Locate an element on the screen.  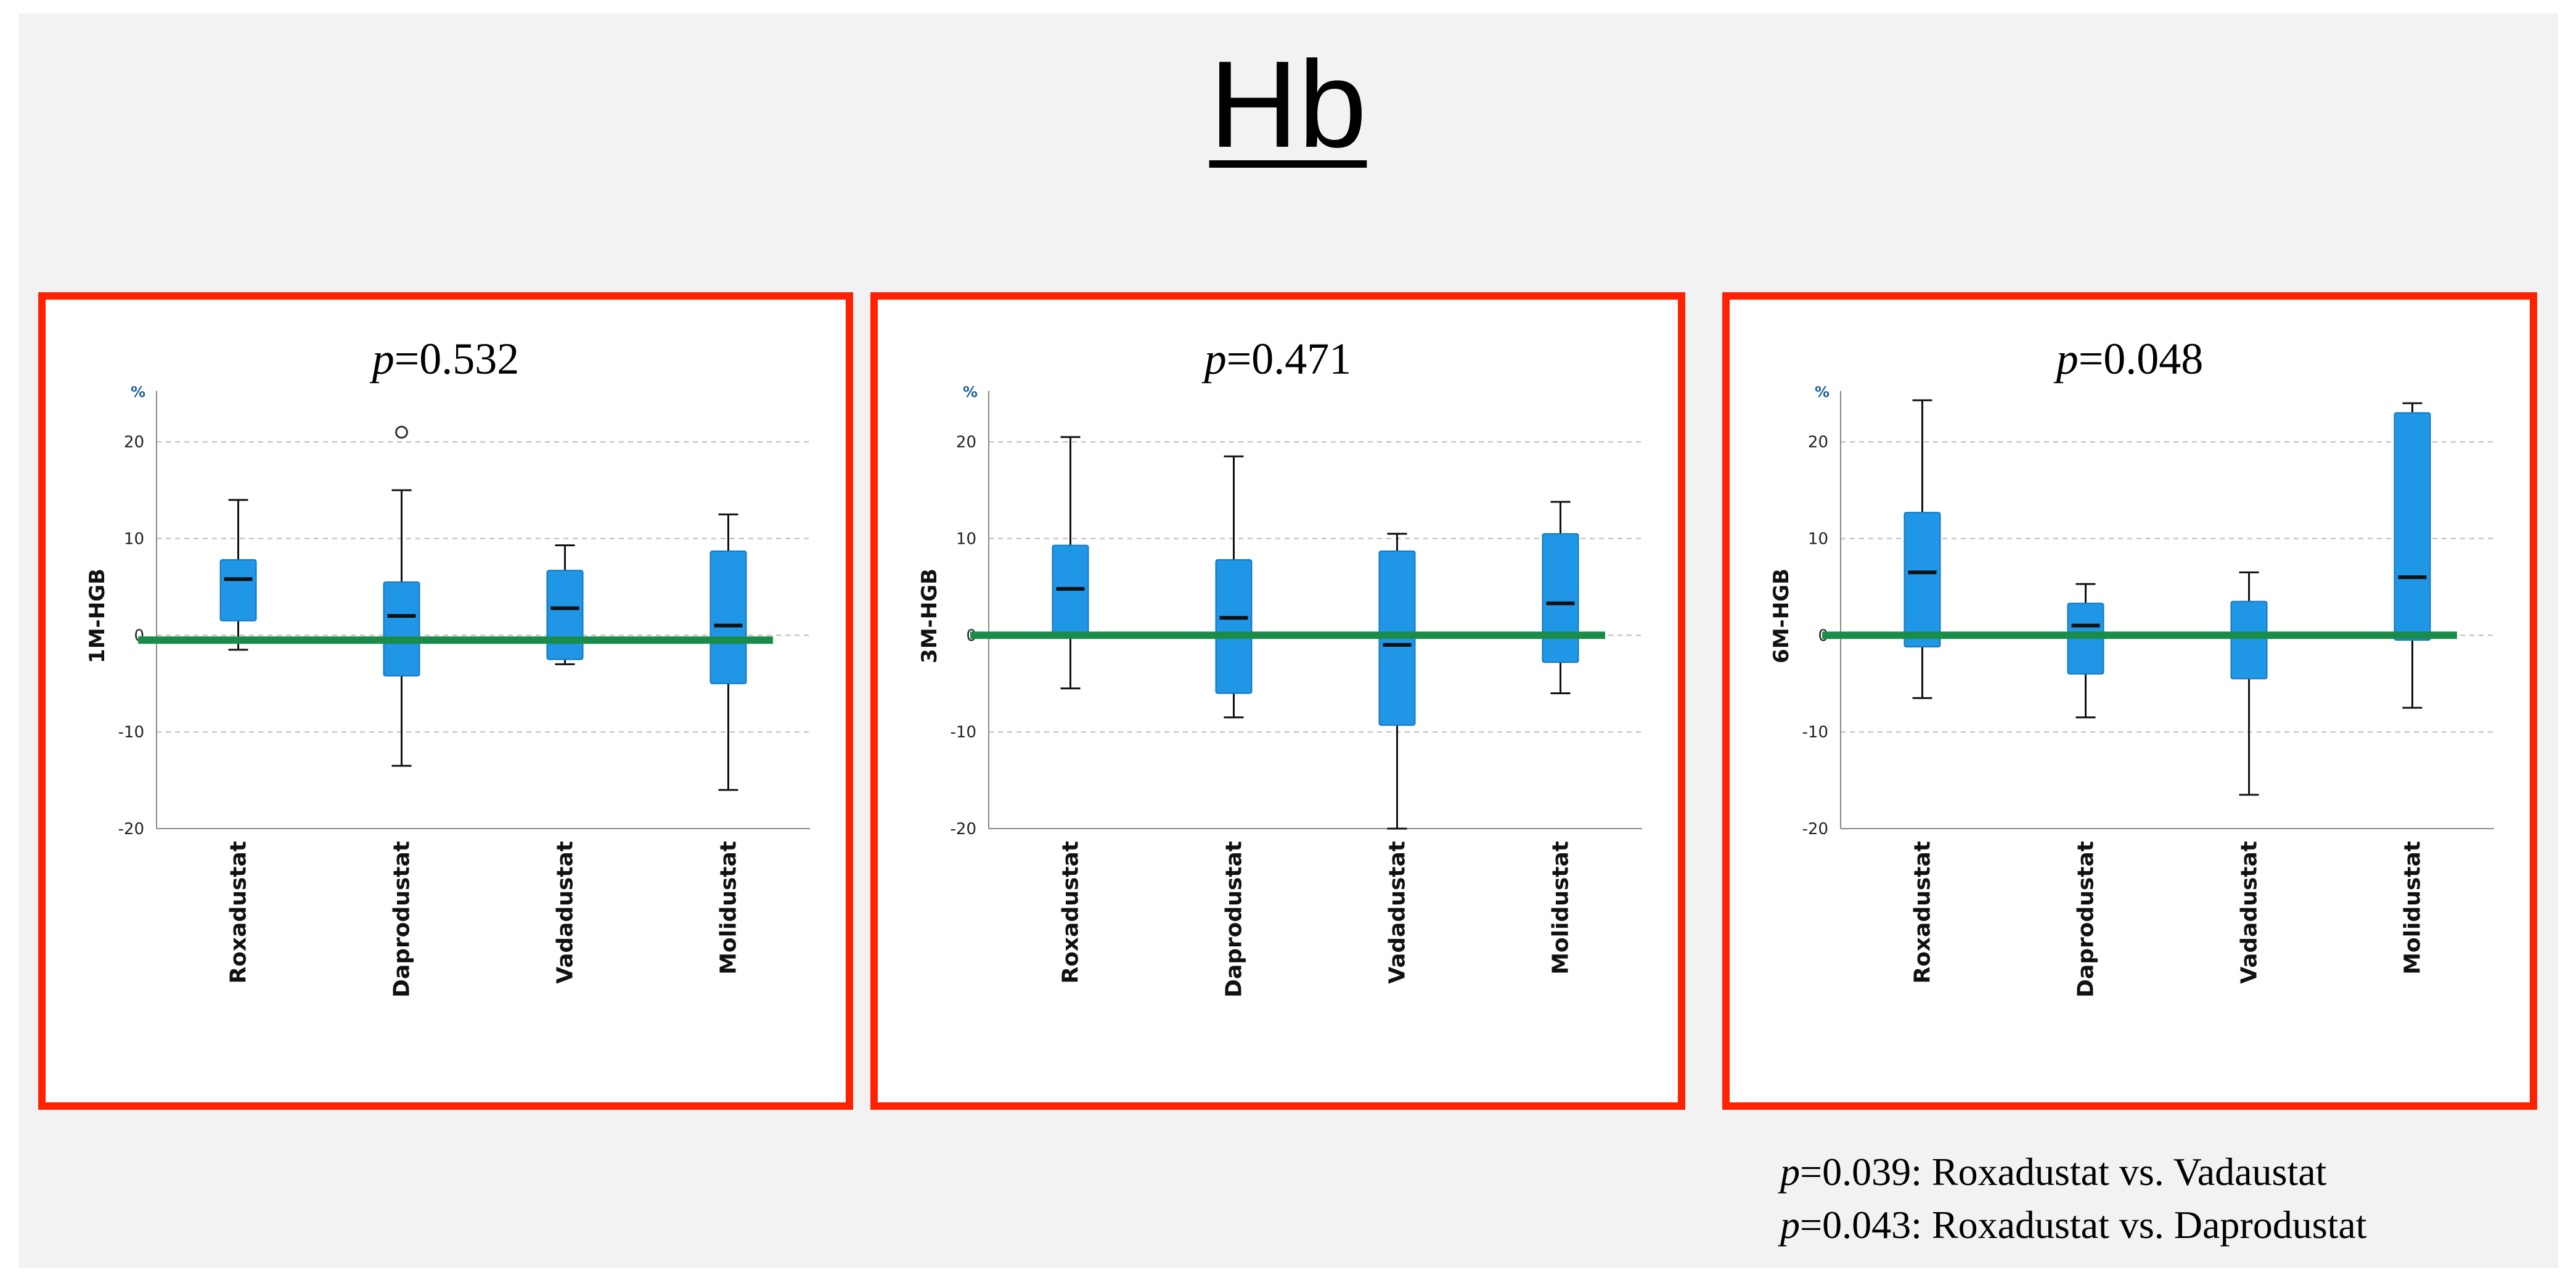
note-line-2: p=0.043: Roxadustat vs. Daprodustat is located at coordinates (2073, 1226).